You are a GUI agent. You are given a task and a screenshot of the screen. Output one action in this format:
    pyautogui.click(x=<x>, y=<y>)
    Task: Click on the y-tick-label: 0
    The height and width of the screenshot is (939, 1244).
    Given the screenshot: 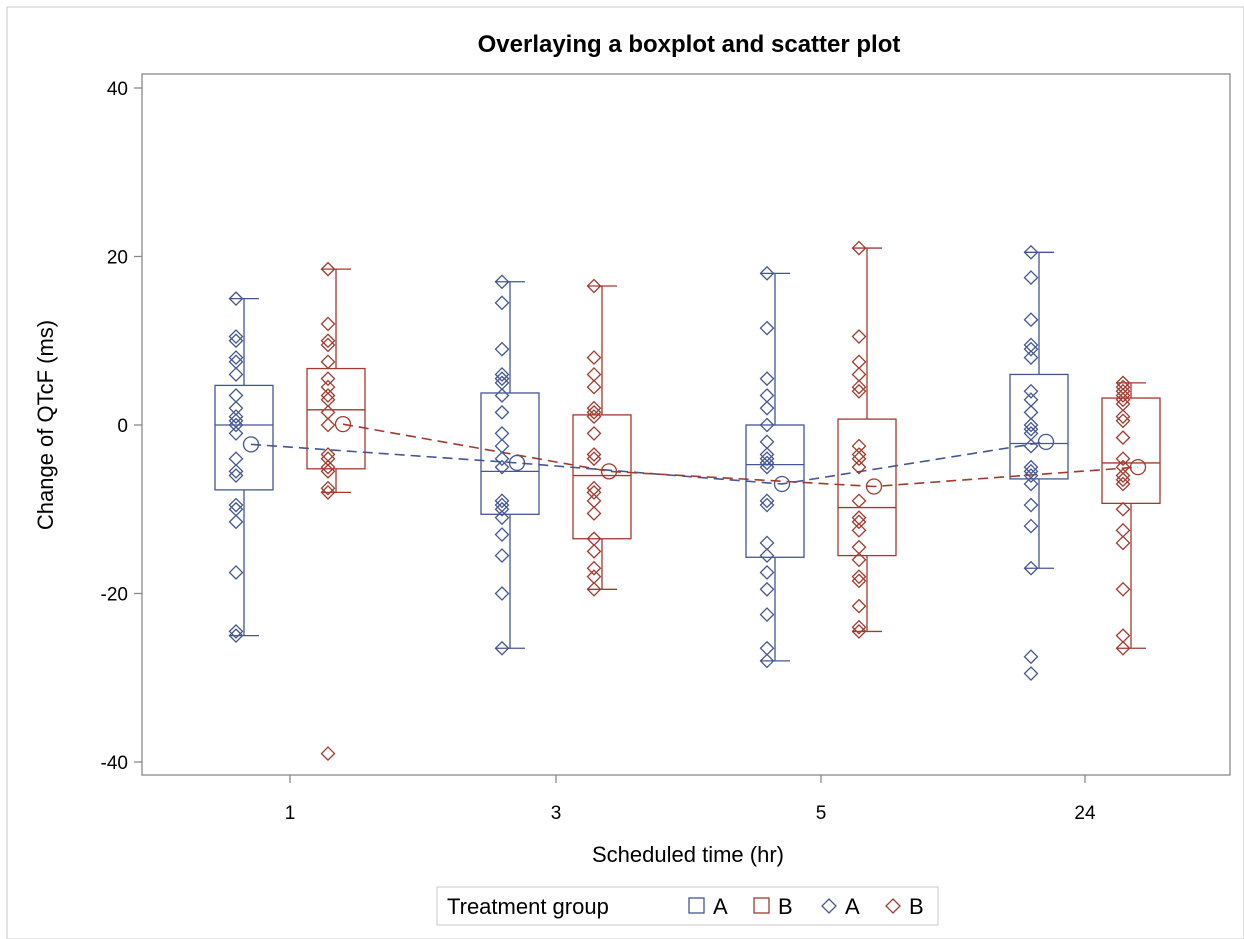 What is the action you would take?
    pyautogui.click(x=122, y=426)
    